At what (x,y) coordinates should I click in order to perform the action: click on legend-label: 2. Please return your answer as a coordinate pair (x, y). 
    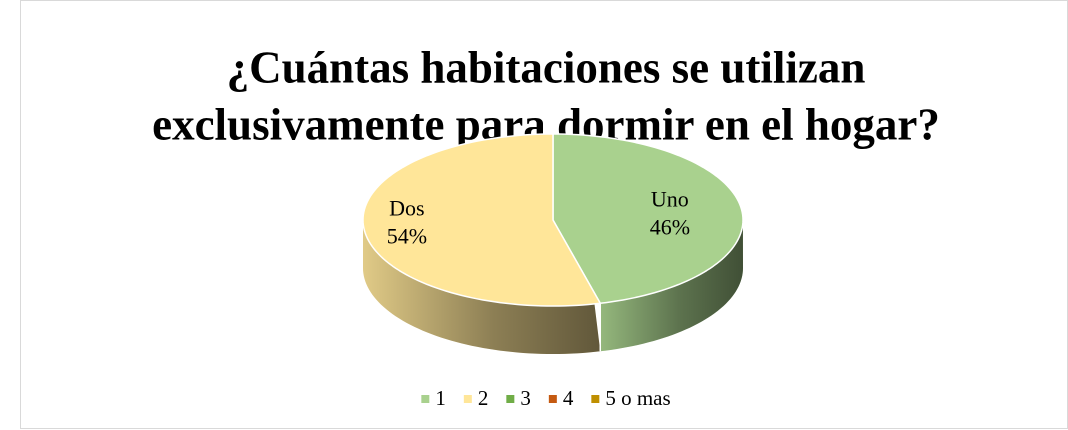
    Looking at the image, I should click on (483, 398).